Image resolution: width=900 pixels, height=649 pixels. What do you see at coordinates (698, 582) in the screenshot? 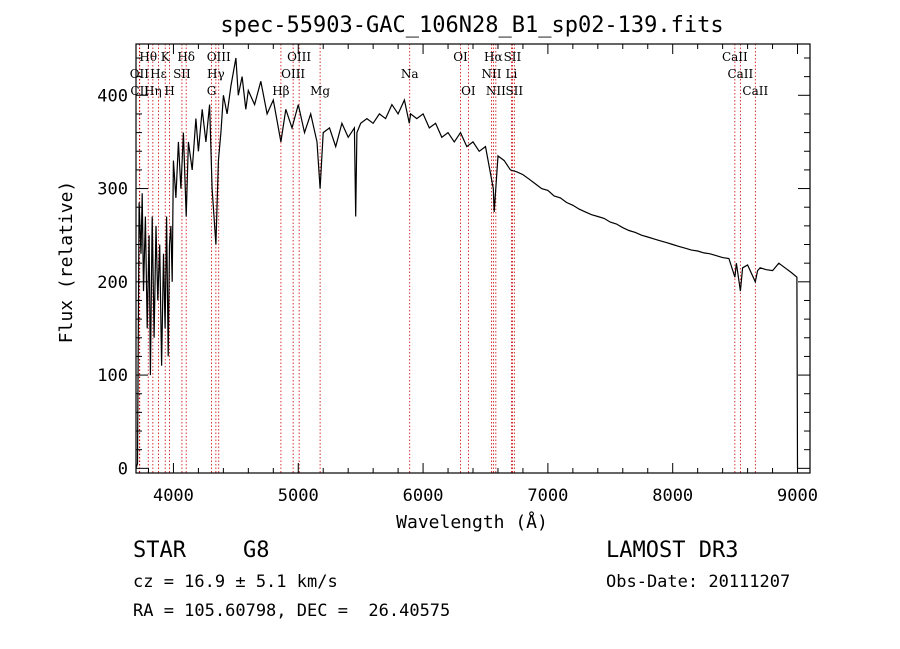
I see `obs-date: Obs-Date: 20111207` at bounding box center [698, 582].